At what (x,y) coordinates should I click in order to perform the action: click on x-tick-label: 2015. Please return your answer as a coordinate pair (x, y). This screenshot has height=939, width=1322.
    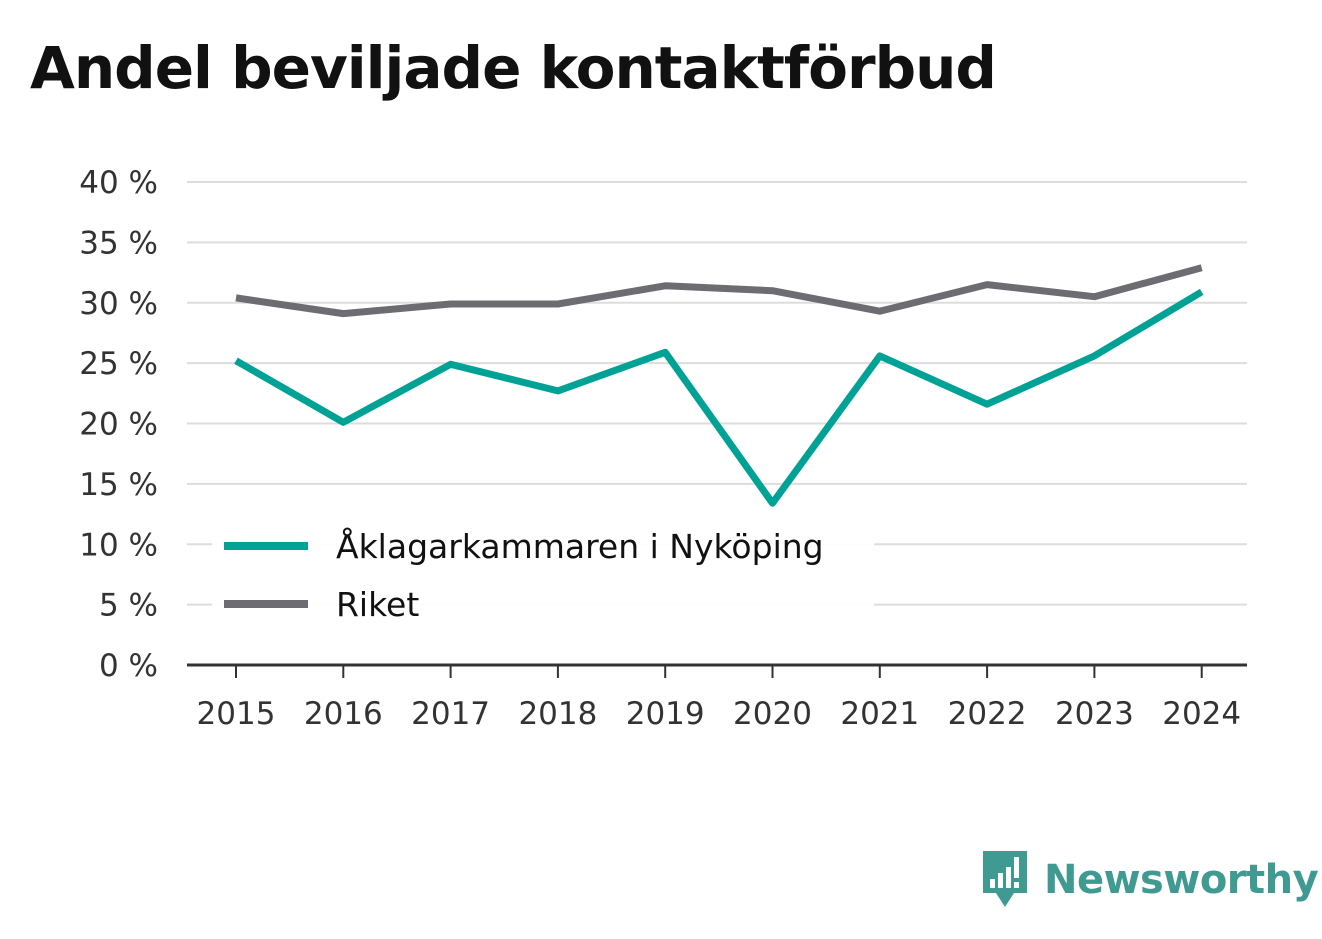
    Looking at the image, I should click on (236, 714).